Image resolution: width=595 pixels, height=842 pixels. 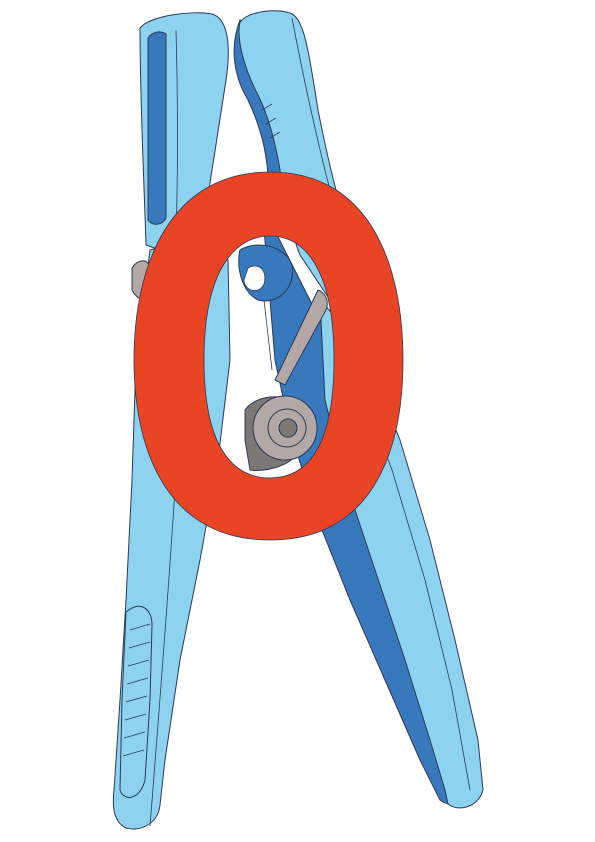 What do you see at coordinates (229, 365) in the screenshot?
I see `clip-spring` at bounding box center [229, 365].